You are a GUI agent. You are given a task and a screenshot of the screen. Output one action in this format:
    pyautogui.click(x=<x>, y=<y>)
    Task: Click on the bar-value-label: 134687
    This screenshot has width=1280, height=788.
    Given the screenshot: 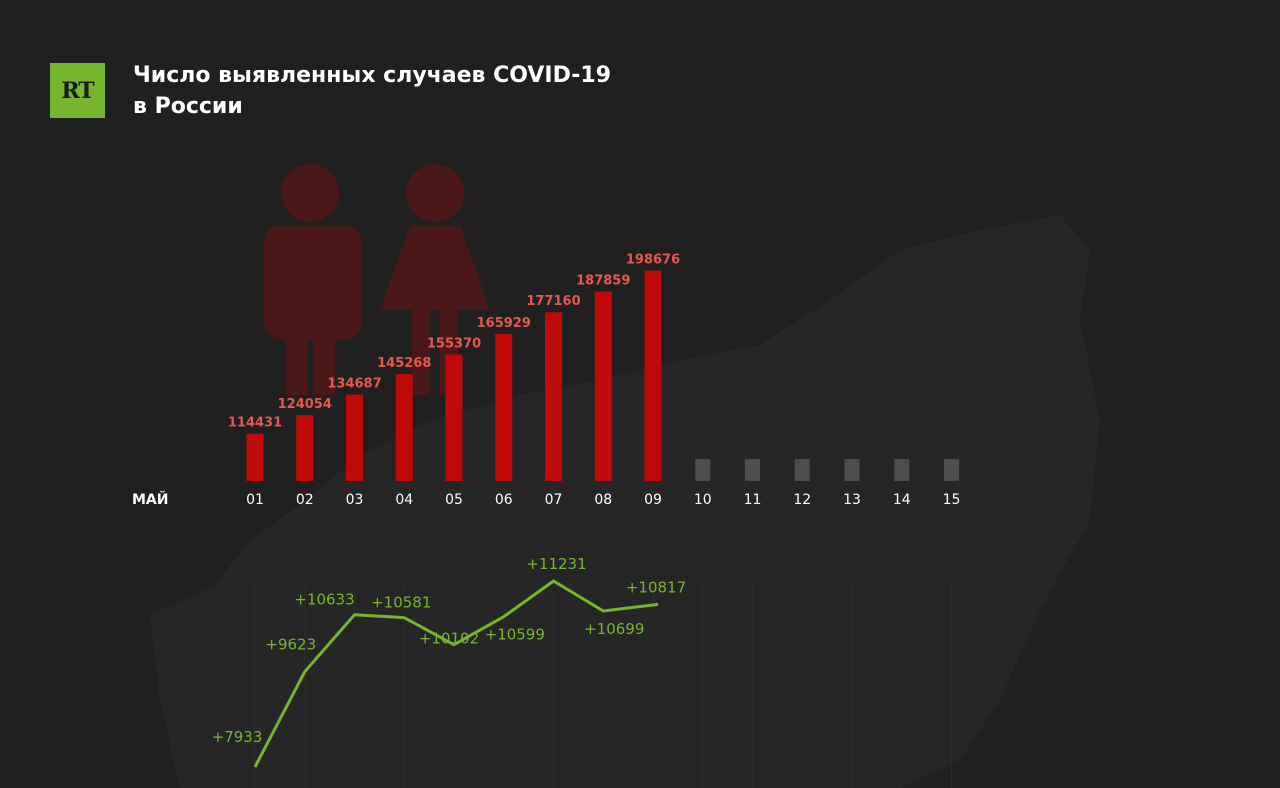 What is the action you would take?
    pyautogui.click(x=354, y=383)
    